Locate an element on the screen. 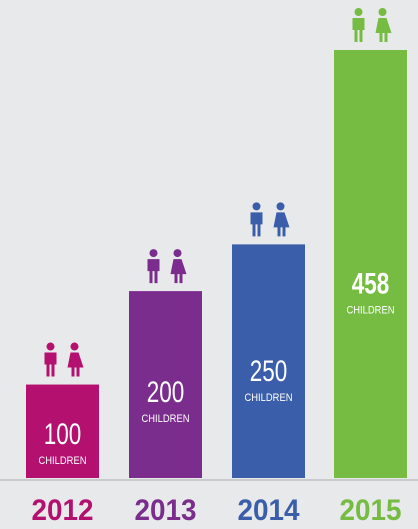 This screenshot has width=418, height=529. x-tick-label: 2014 is located at coordinates (269, 510).